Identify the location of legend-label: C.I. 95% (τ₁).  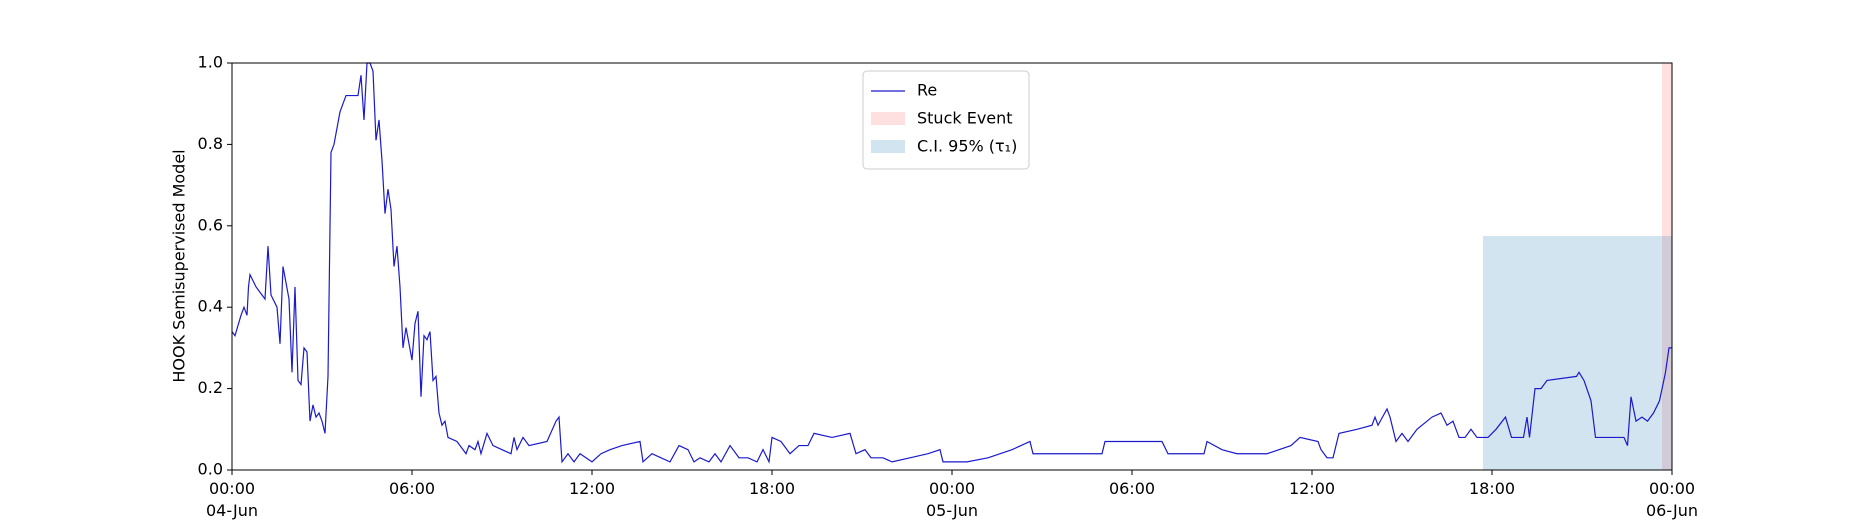
(967, 146).